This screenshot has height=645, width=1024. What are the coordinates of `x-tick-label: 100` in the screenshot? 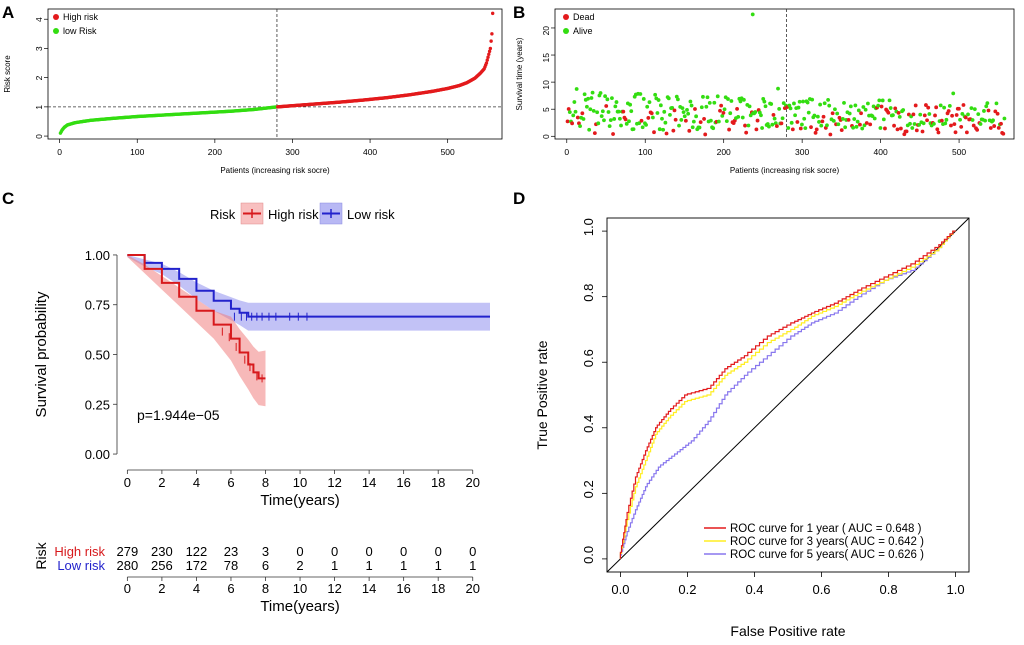 It's located at (645, 152).